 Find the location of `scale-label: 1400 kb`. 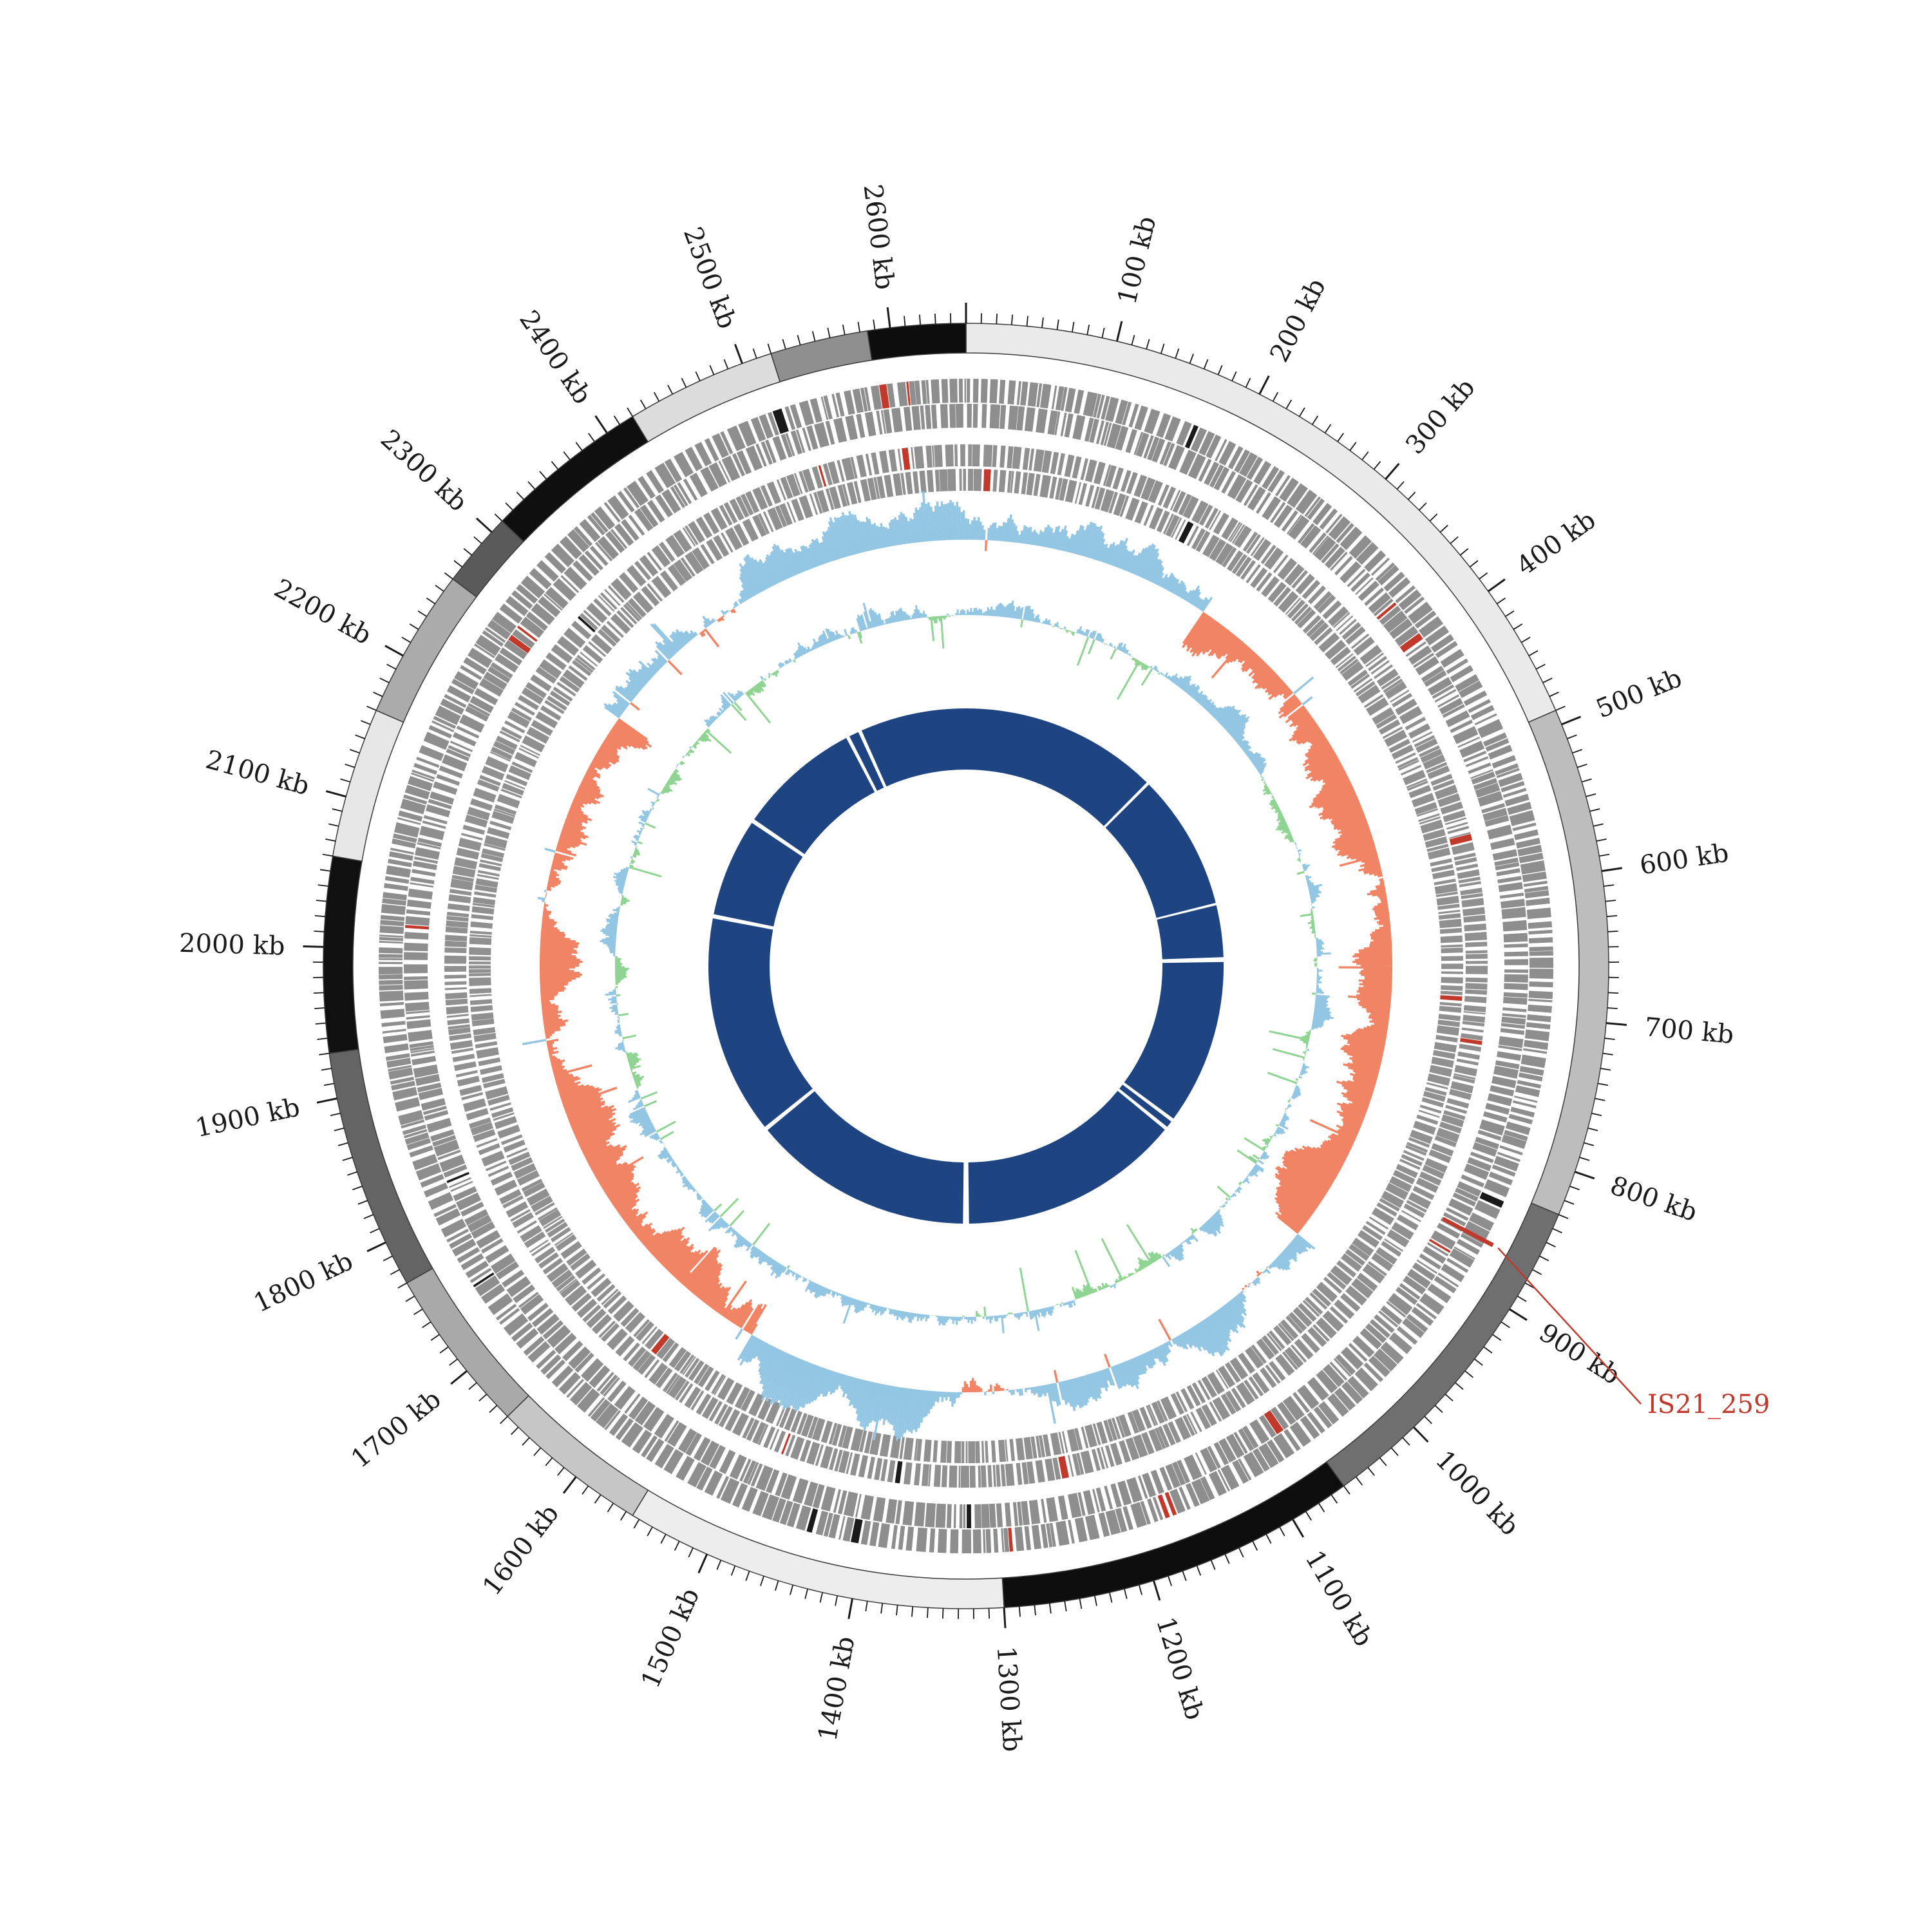

scale-label: 1400 kb is located at coordinates (837, 1688).